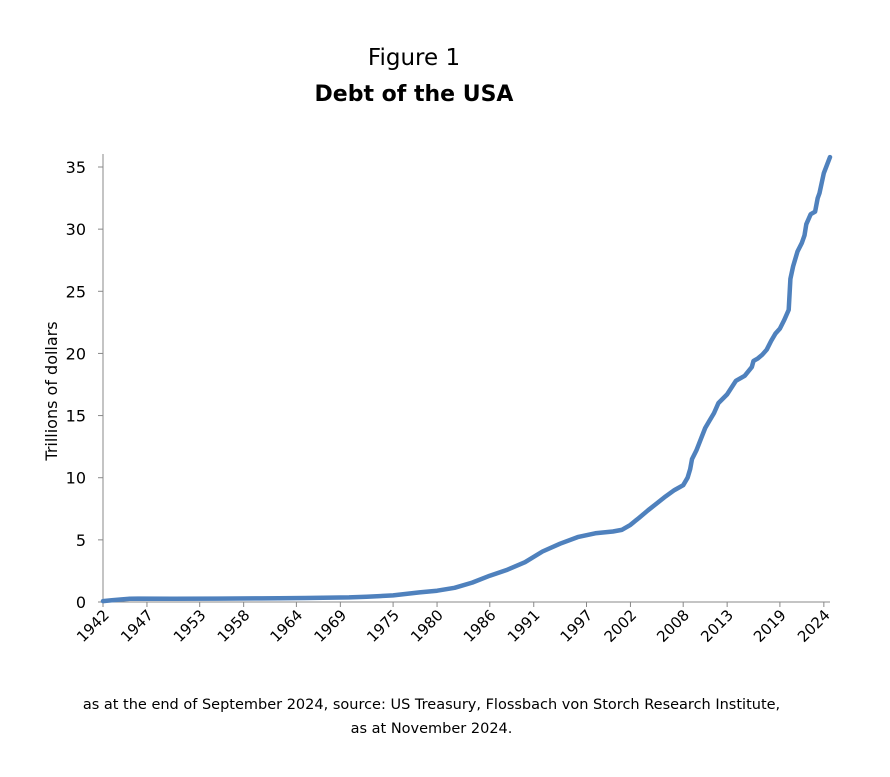 The image size is (890, 777). What do you see at coordinates (84, 385) in the screenshot?
I see `y-ticks: 0 5 10 15 20 25 30 35` at bounding box center [84, 385].